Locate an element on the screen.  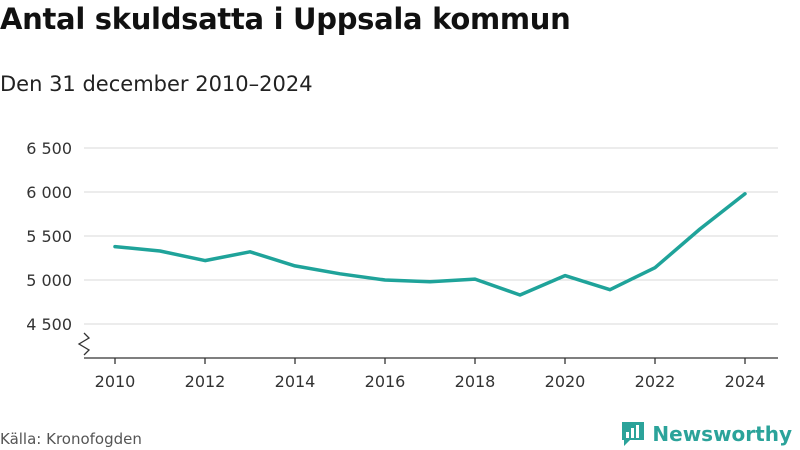
chart-subtitle: Den 31 december 2010–2024 is located at coordinates (156, 84).